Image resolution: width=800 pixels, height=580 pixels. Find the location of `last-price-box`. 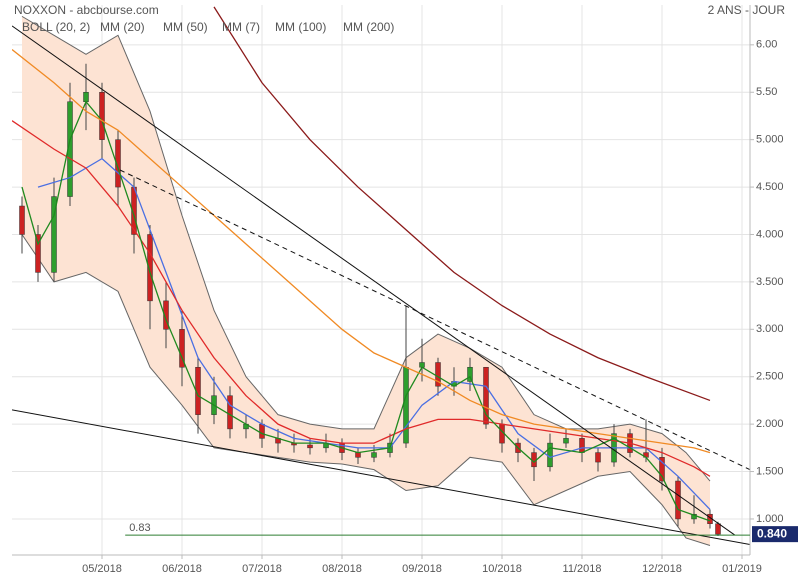

last-price-box is located at coordinates (775, 534).